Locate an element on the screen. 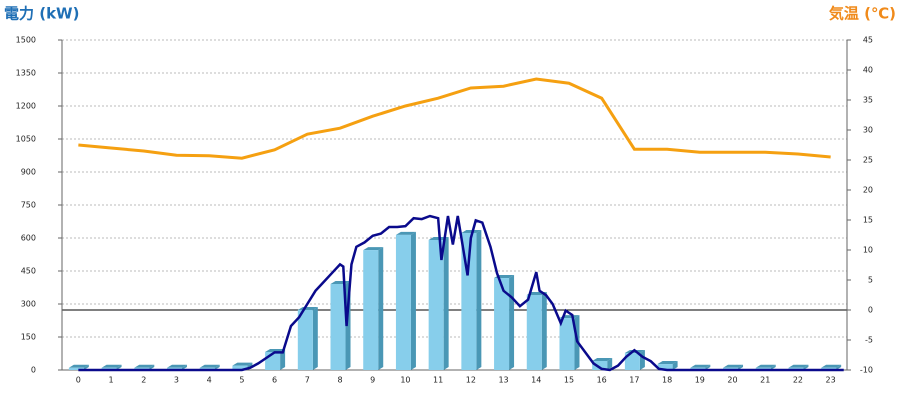 The image size is (900, 404). y-tick-label: 450 is located at coordinates (28, 271).